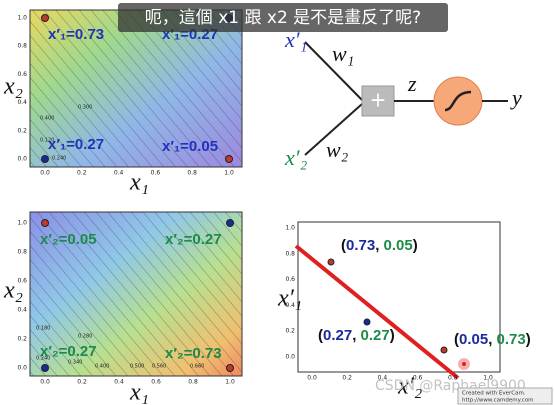 The width and height of the screenshot is (554, 405). What do you see at coordinates (494, 394) in the screenshot?
I see `evercam-text: Created with EverCam.` at bounding box center [494, 394].